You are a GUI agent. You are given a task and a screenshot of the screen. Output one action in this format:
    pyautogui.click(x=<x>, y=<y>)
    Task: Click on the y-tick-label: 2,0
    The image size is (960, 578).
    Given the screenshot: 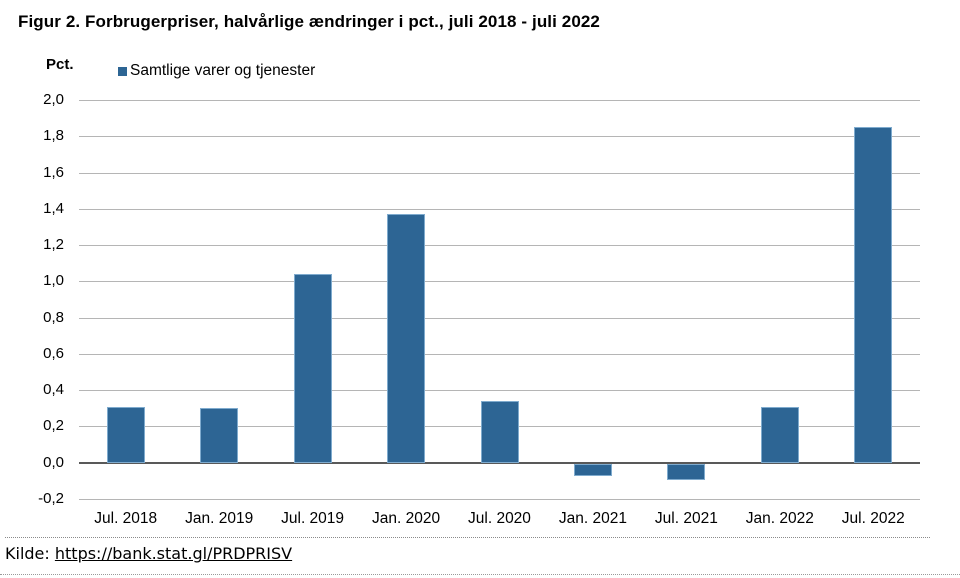 What is the action you would take?
    pyautogui.click(x=53, y=99)
    